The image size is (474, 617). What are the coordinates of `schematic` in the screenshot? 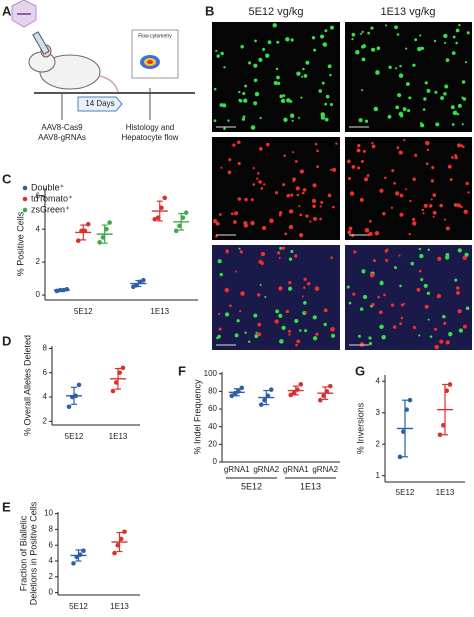 It's located at (103, 60).